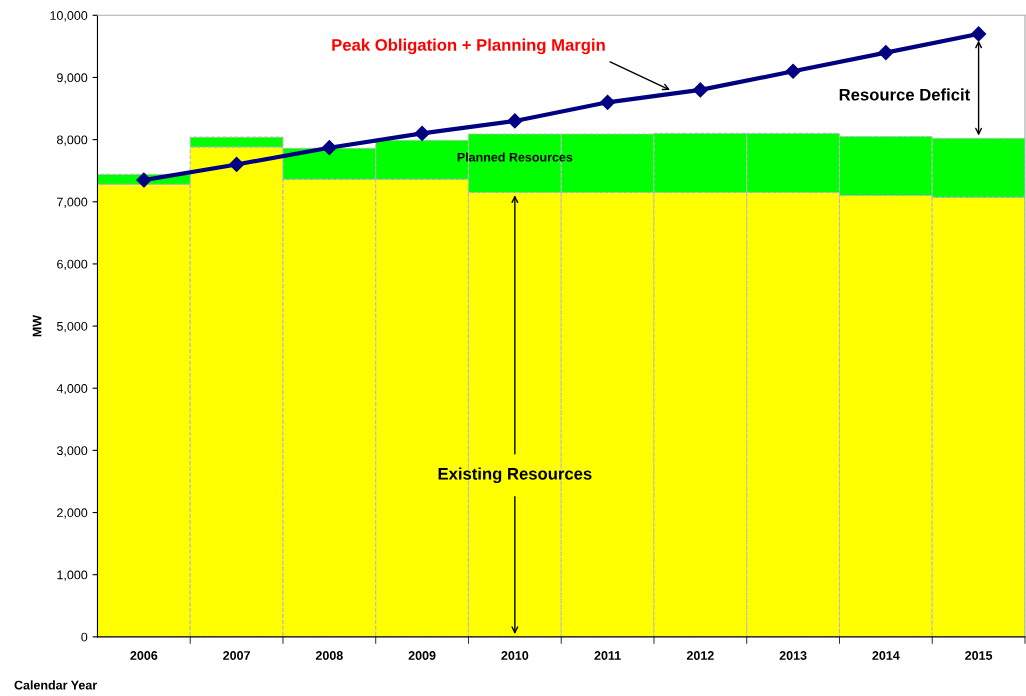 The width and height of the screenshot is (1026, 696). I want to click on x-tick-label: 2011, so click(607, 655).